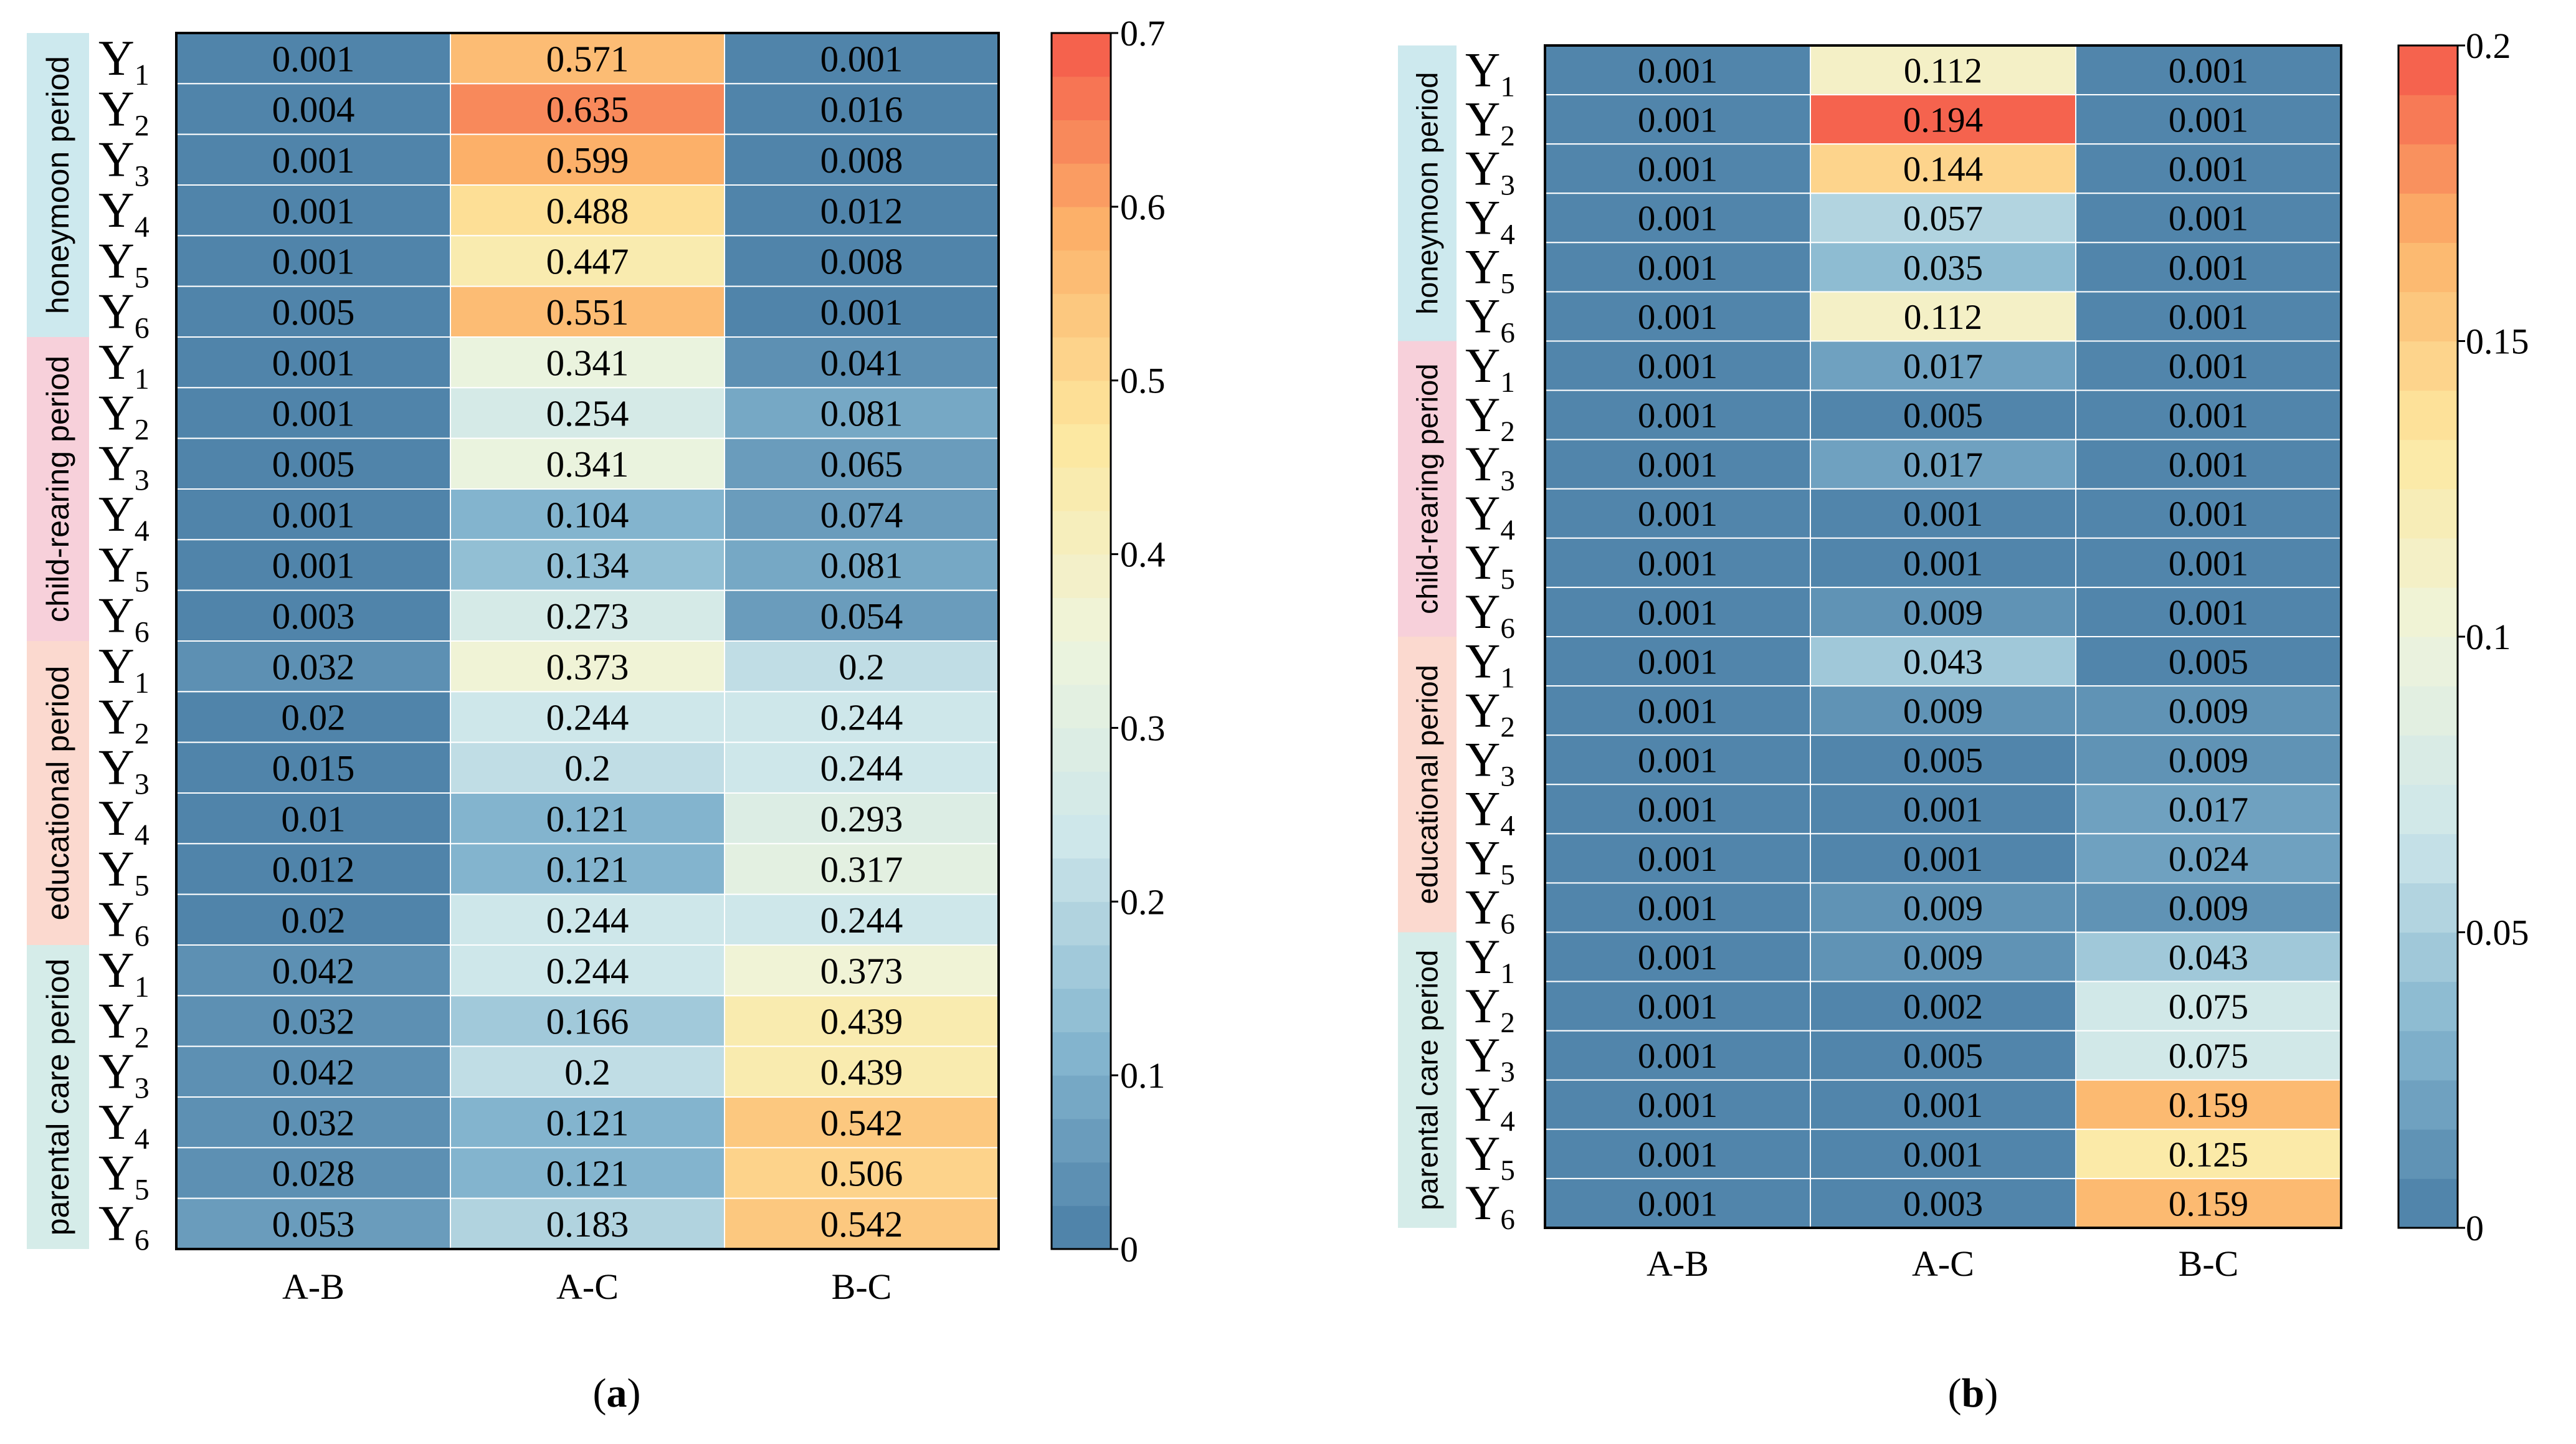  What do you see at coordinates (861, 870) in the screenshot?
I see `cell-value-label: 0.317` at bounding box center [861, 870].